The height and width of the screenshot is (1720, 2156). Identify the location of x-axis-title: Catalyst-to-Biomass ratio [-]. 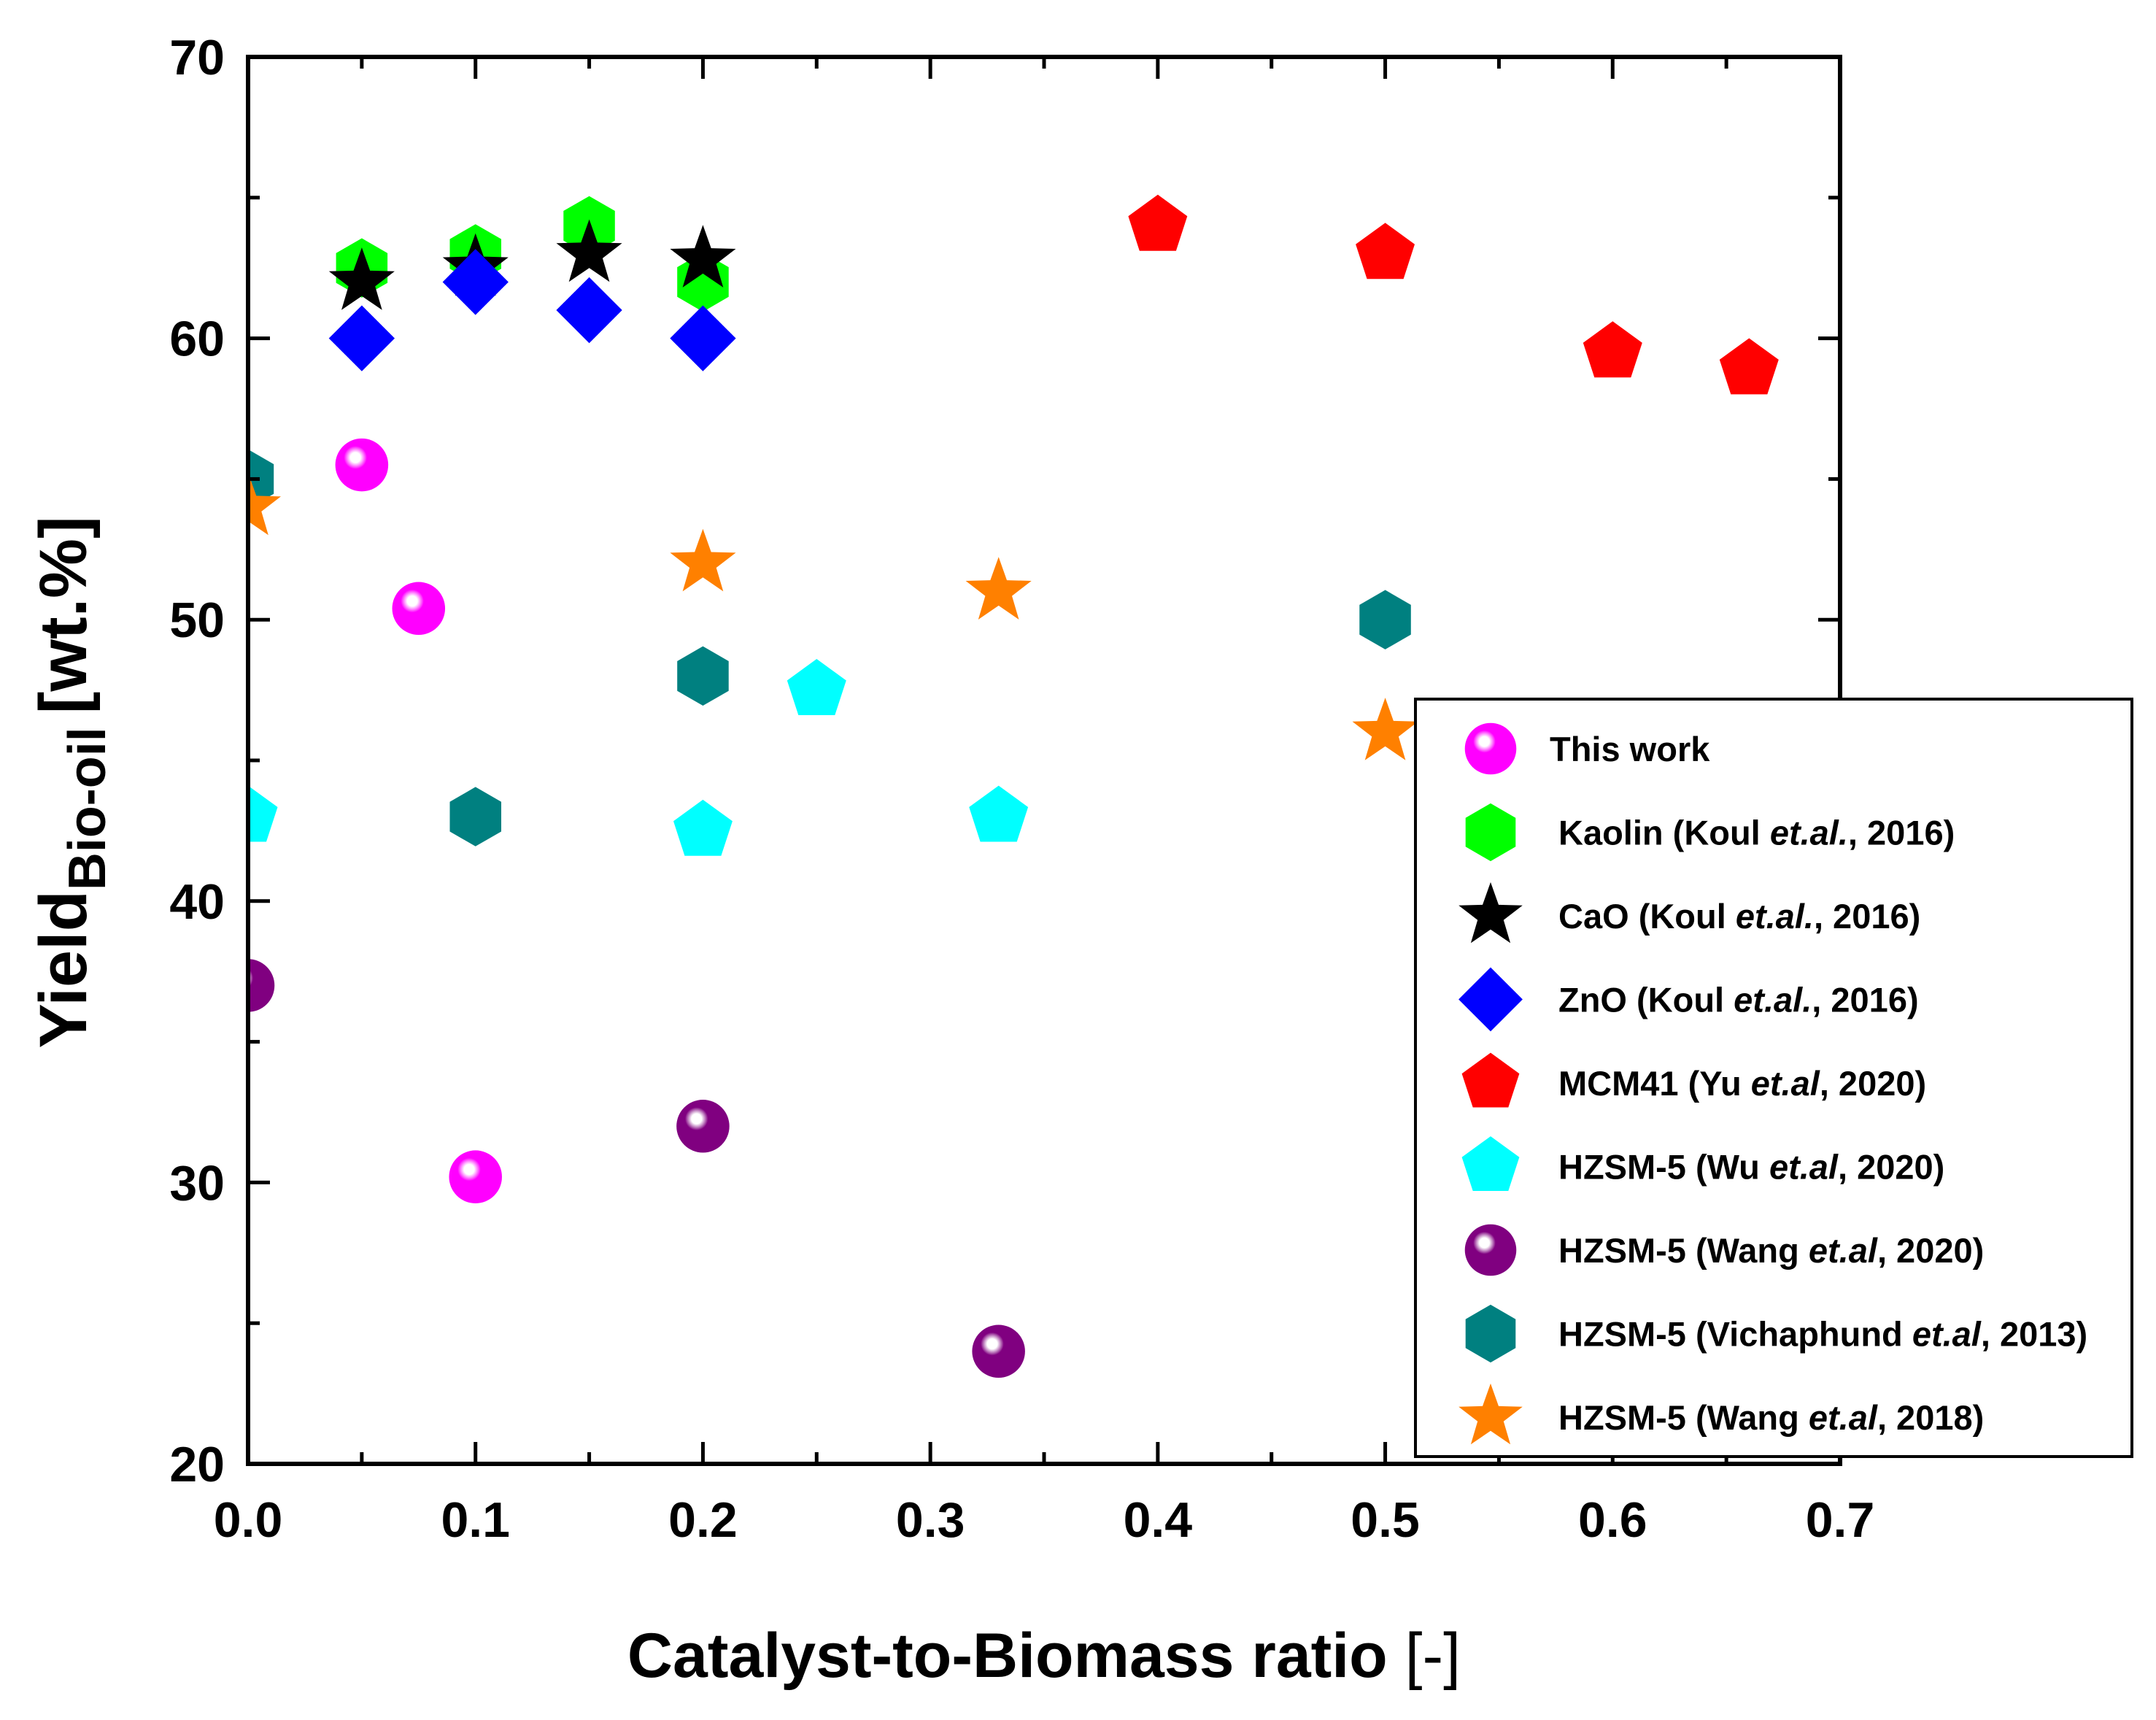
(1044, 1656).